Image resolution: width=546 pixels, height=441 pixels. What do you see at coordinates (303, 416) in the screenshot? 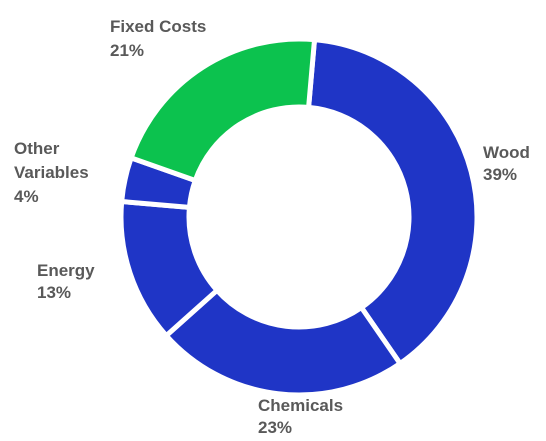
I see `label-chemicals: Chemicals 23%` at bounding box center [303, 416].